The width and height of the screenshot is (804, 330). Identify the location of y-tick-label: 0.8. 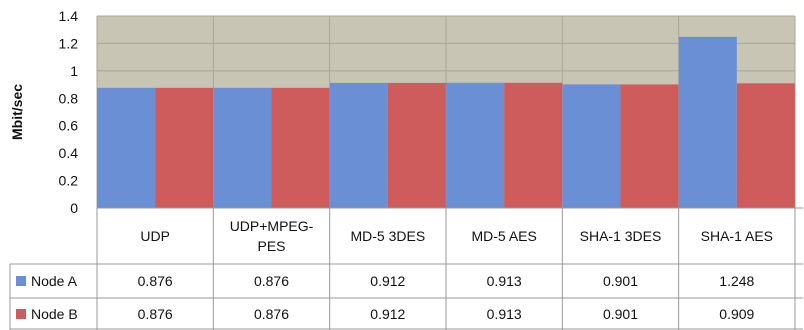
(69, 98).